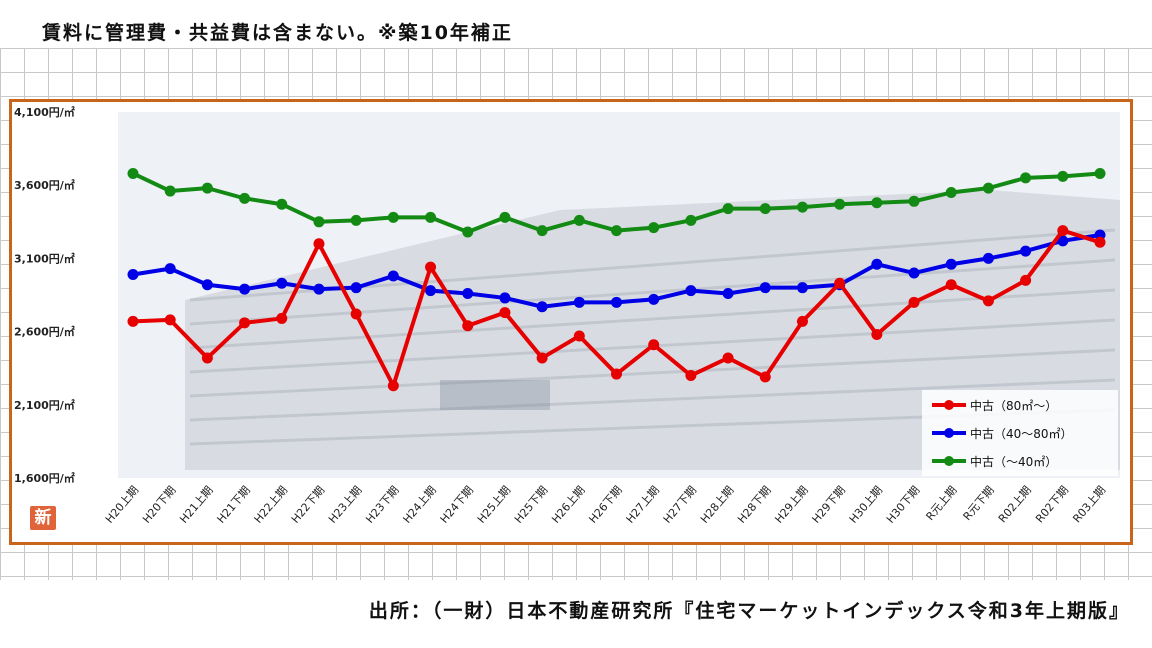  Describe the element at coordinates (308, 505) in the screenshot. I see `x-tick-label: H22下期` at that location.